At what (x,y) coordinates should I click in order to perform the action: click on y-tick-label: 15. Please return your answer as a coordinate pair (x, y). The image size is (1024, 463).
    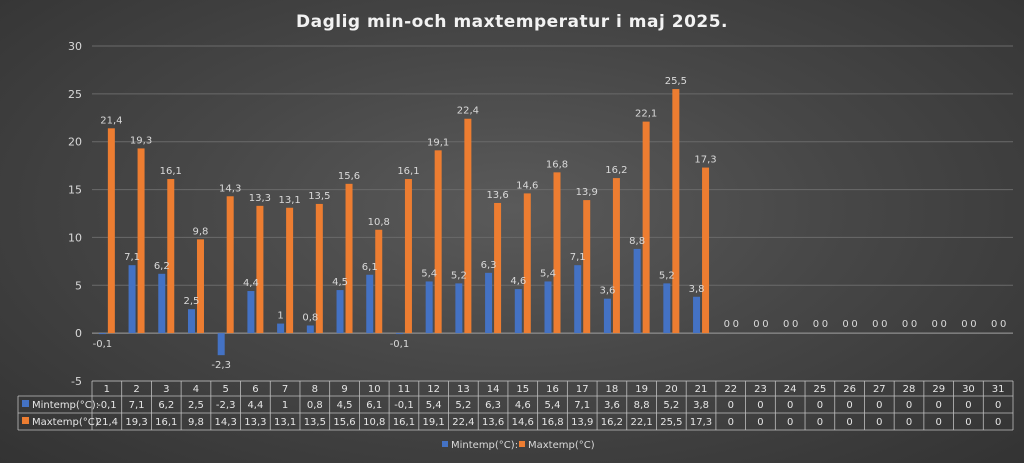
    Looking at the image, I should click on (75, 190).